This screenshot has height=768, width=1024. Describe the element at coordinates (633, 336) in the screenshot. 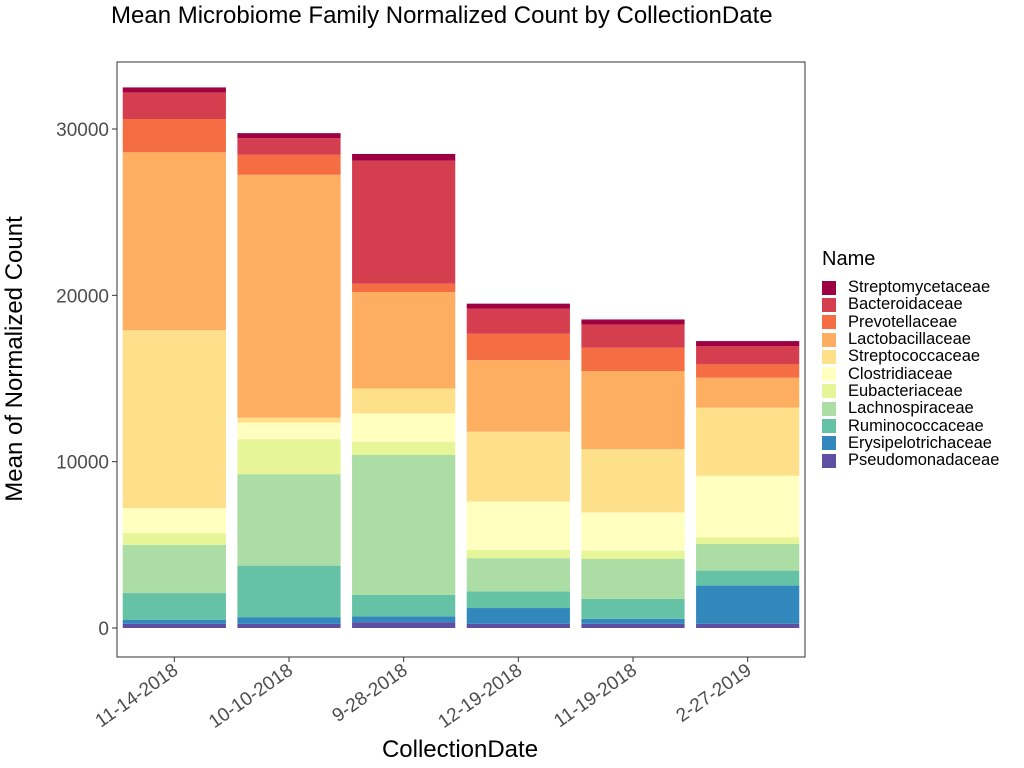

I see `bar-segment-bacteroidaceae-11-19-2018` at that location.